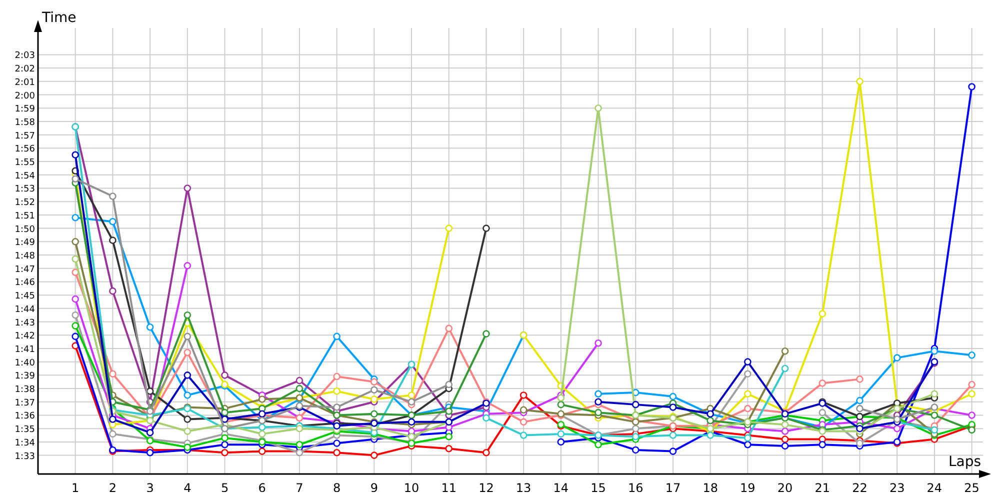 The width and height of the screenshot is (1000, 500). I want to click on x-tick-label: 11, so click(449, 488).